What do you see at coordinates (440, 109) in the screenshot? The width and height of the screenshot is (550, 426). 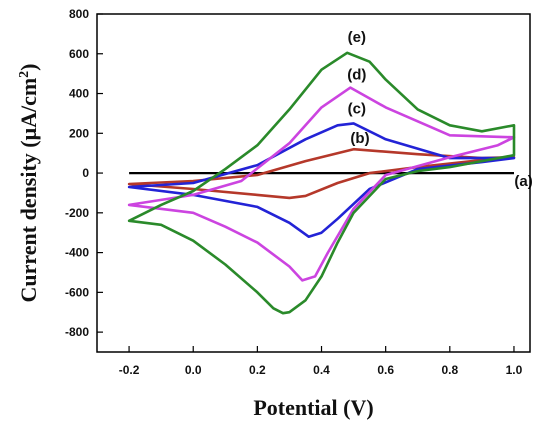 I see `labels-layer: (a) (b) (c) (d) (e)` at bounding box center [440, 109].